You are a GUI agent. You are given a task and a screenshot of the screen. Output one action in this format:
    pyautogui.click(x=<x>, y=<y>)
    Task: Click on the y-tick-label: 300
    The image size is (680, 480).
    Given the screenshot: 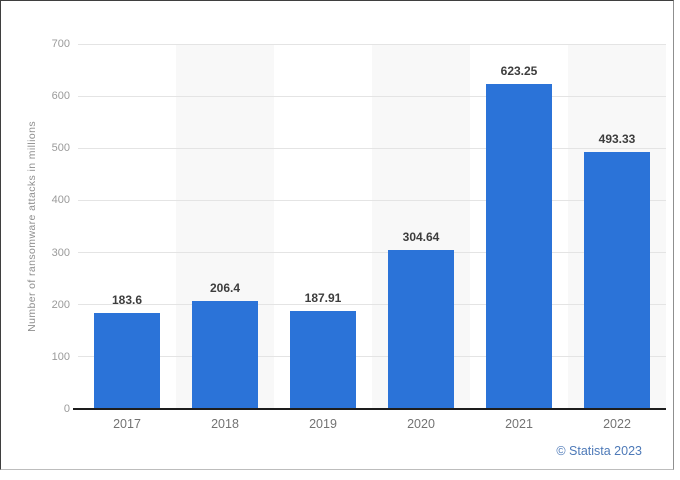 What is the action you would take?
    pyautogui.click(x=60, y=252)
    